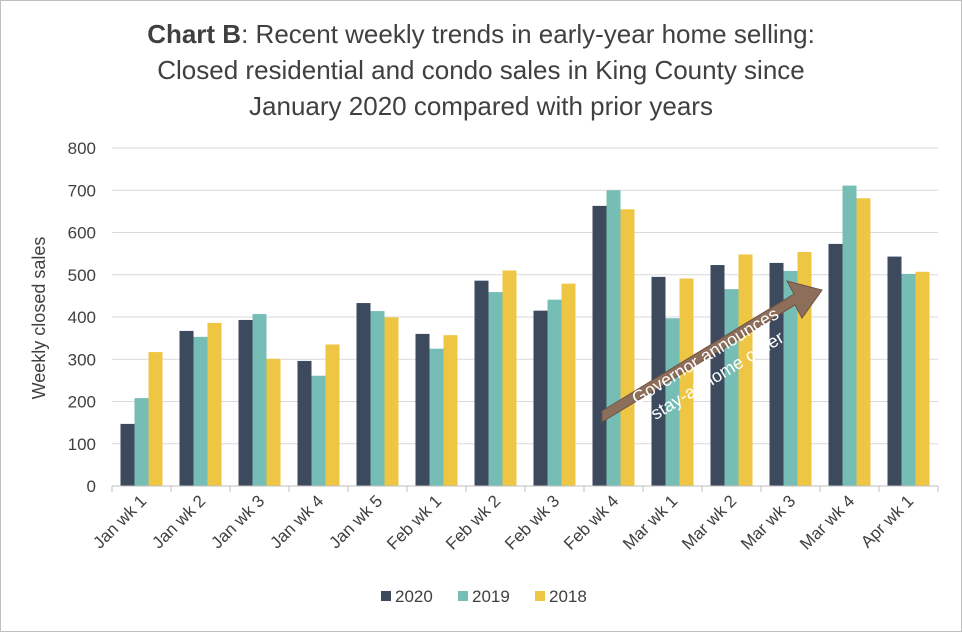 The height and width of the screenshot is (632, 962). I want to click on annotation-arrow-shape, so click(712, 351).